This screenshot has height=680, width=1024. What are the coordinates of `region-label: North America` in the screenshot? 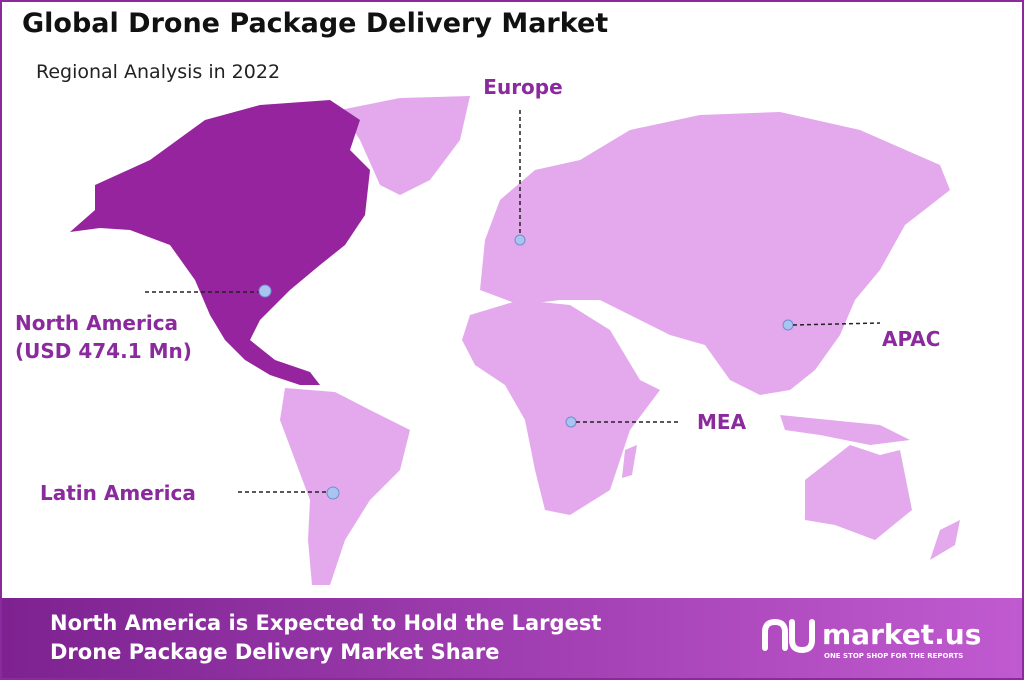 It's located at (96, 323).